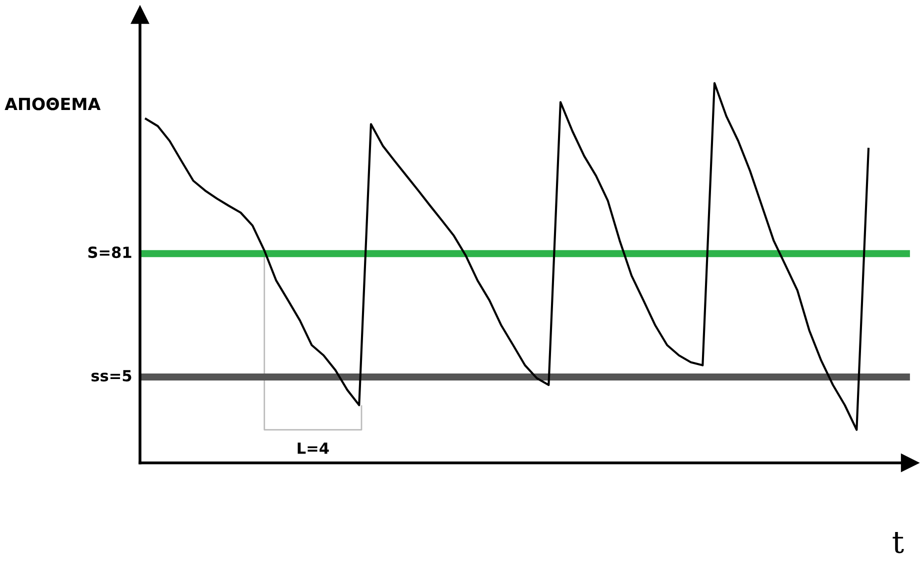 Image resolution: width=921 pixels, height=570 pixels. Describe the element at coordinates (898, 543) in the screenshot. I see `x-axis-title: t` at that location.